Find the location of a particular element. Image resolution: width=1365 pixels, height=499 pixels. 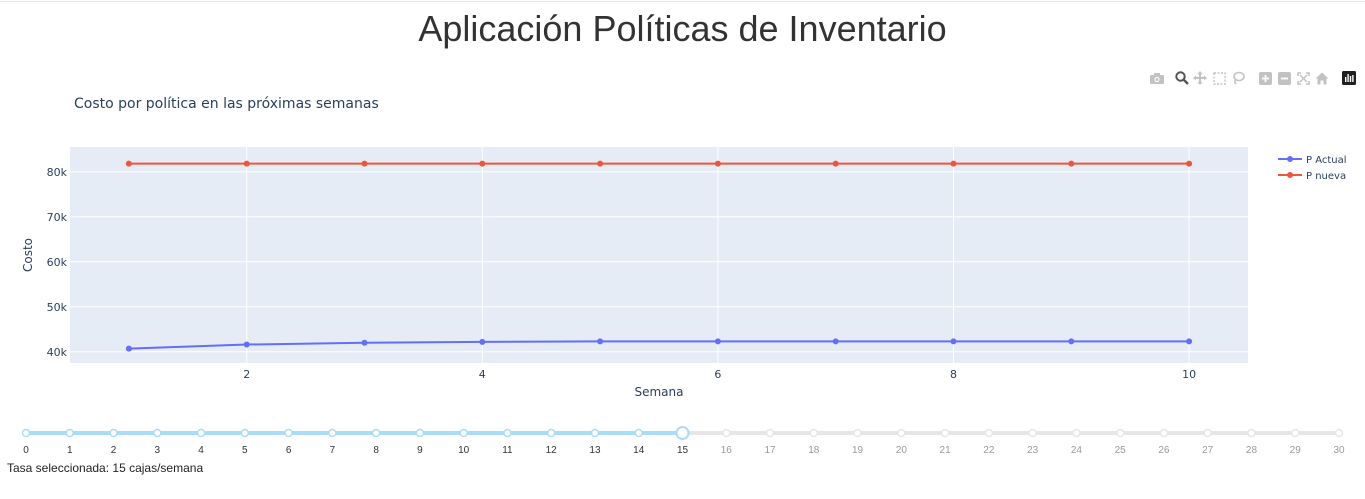

x-tick-label: 10 is located at coordinates (1189, 374).